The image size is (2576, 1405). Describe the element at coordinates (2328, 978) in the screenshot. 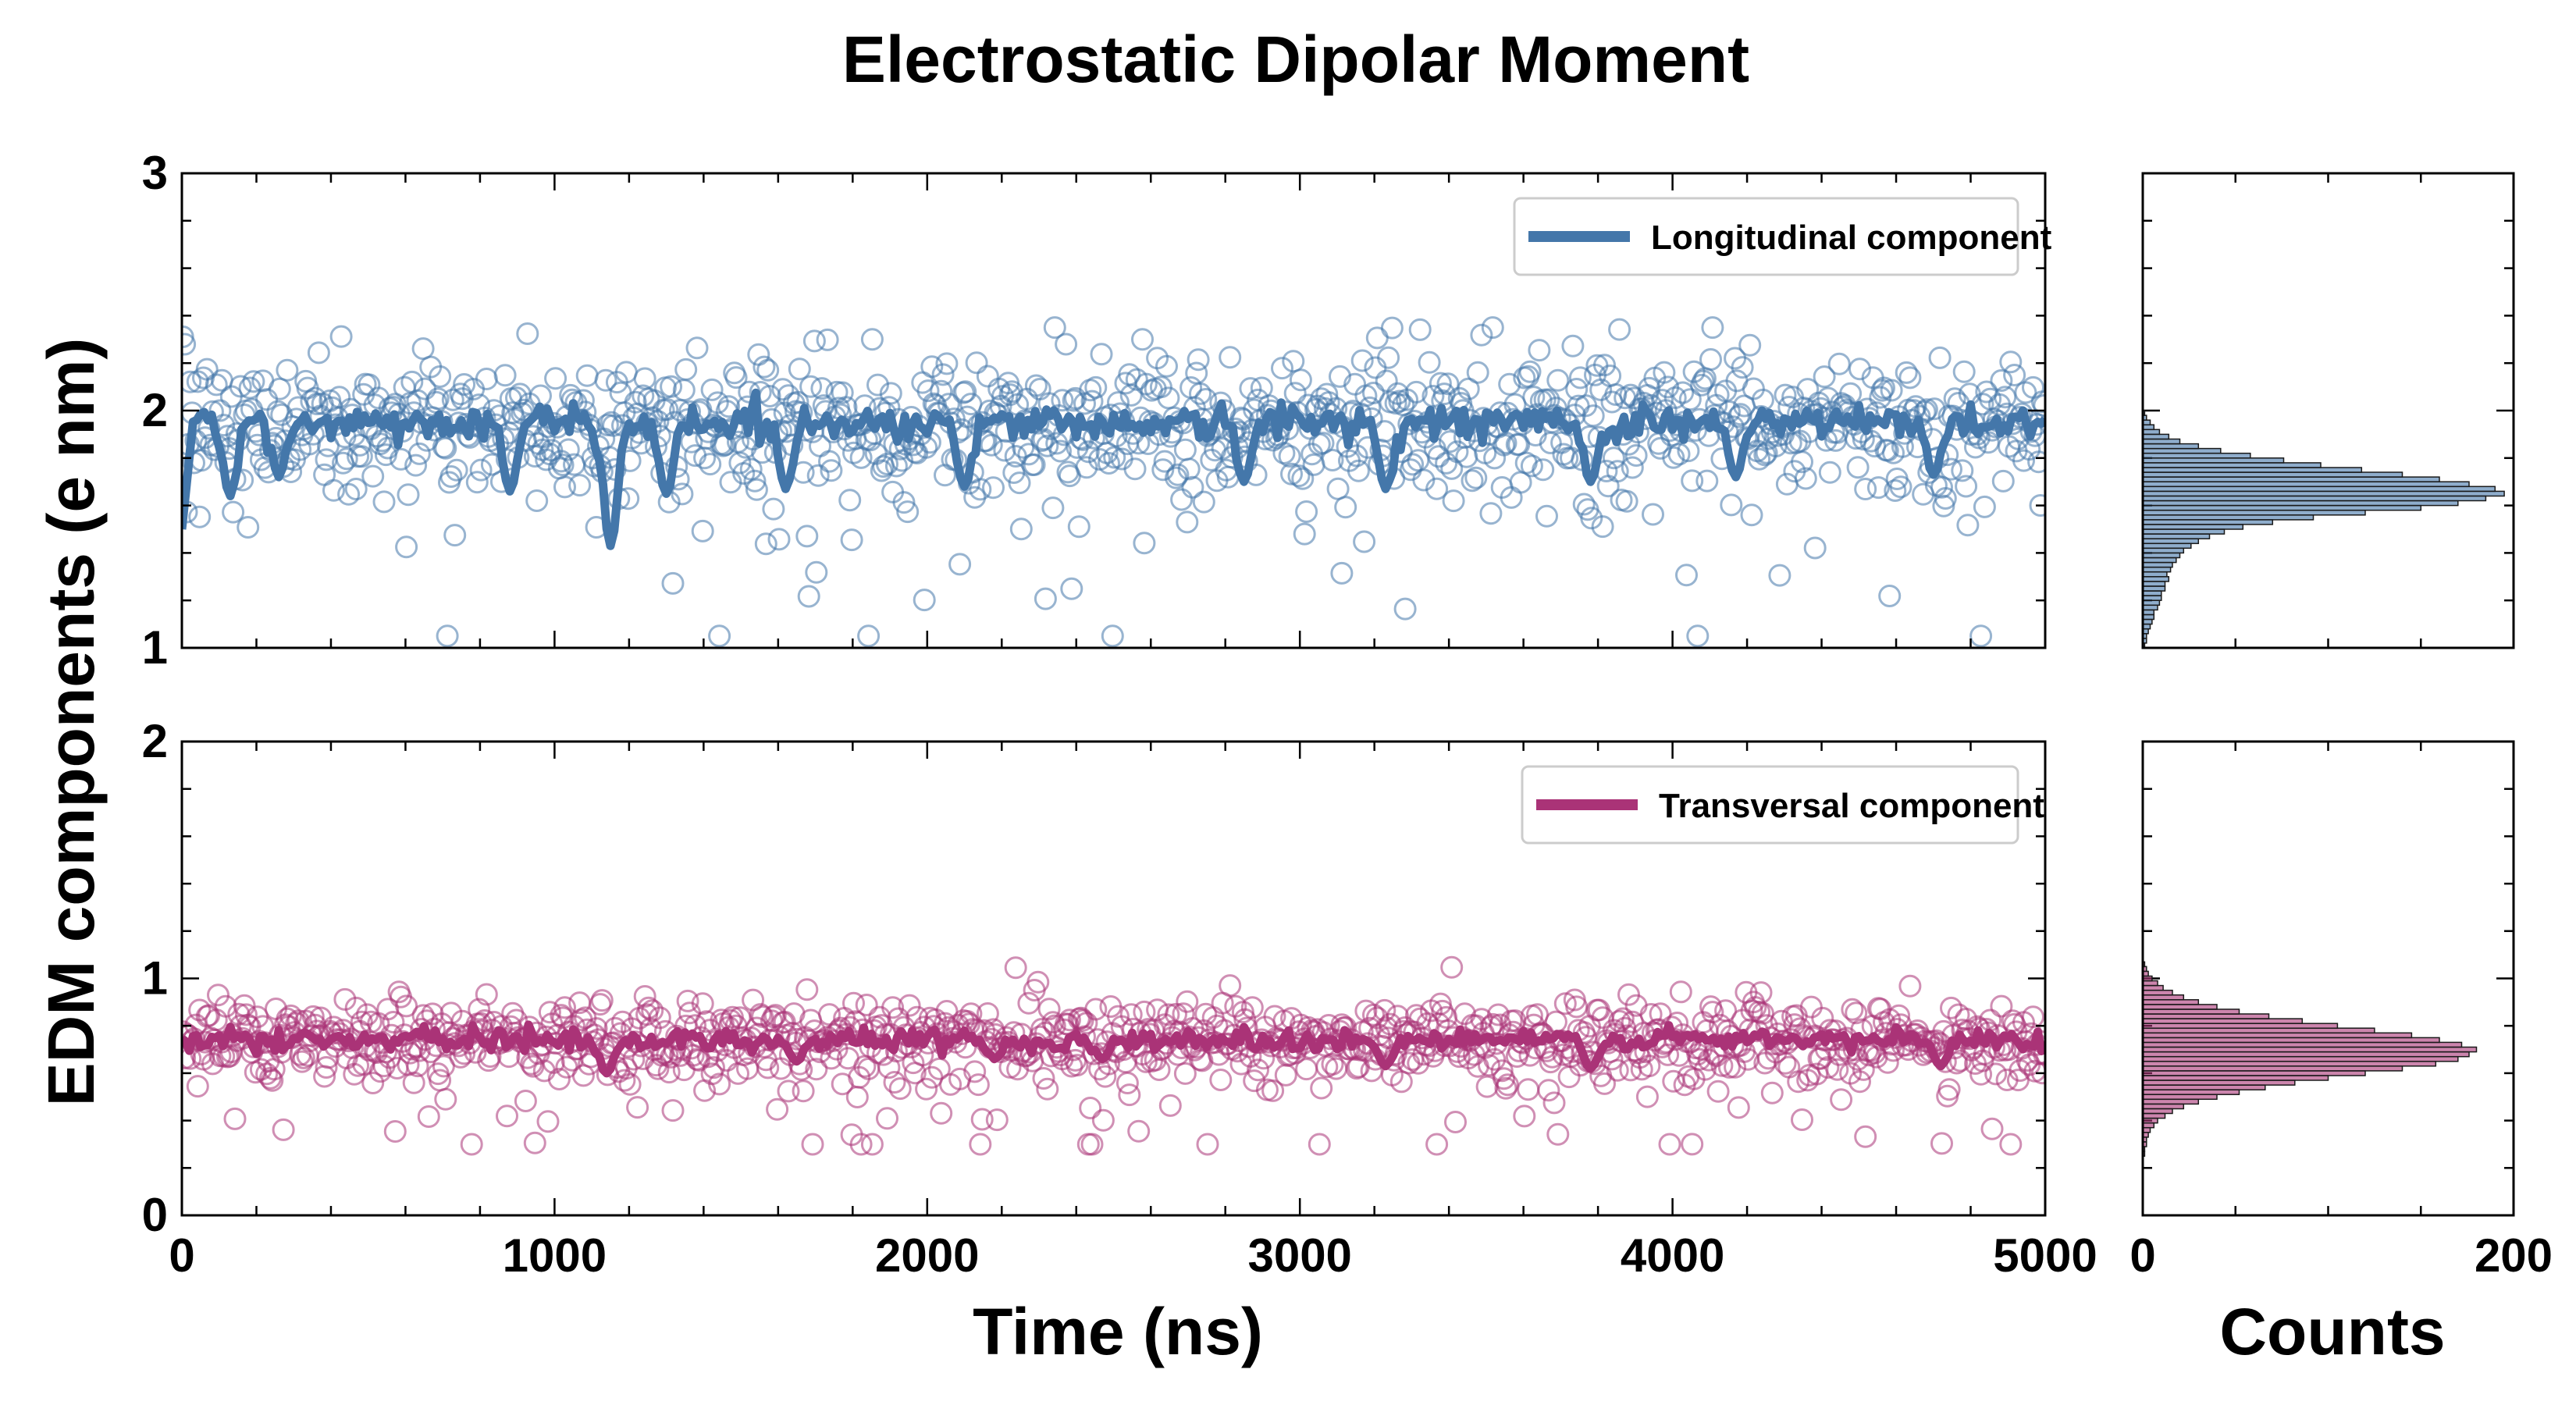

I see `transversal-hist-frame` at that location.